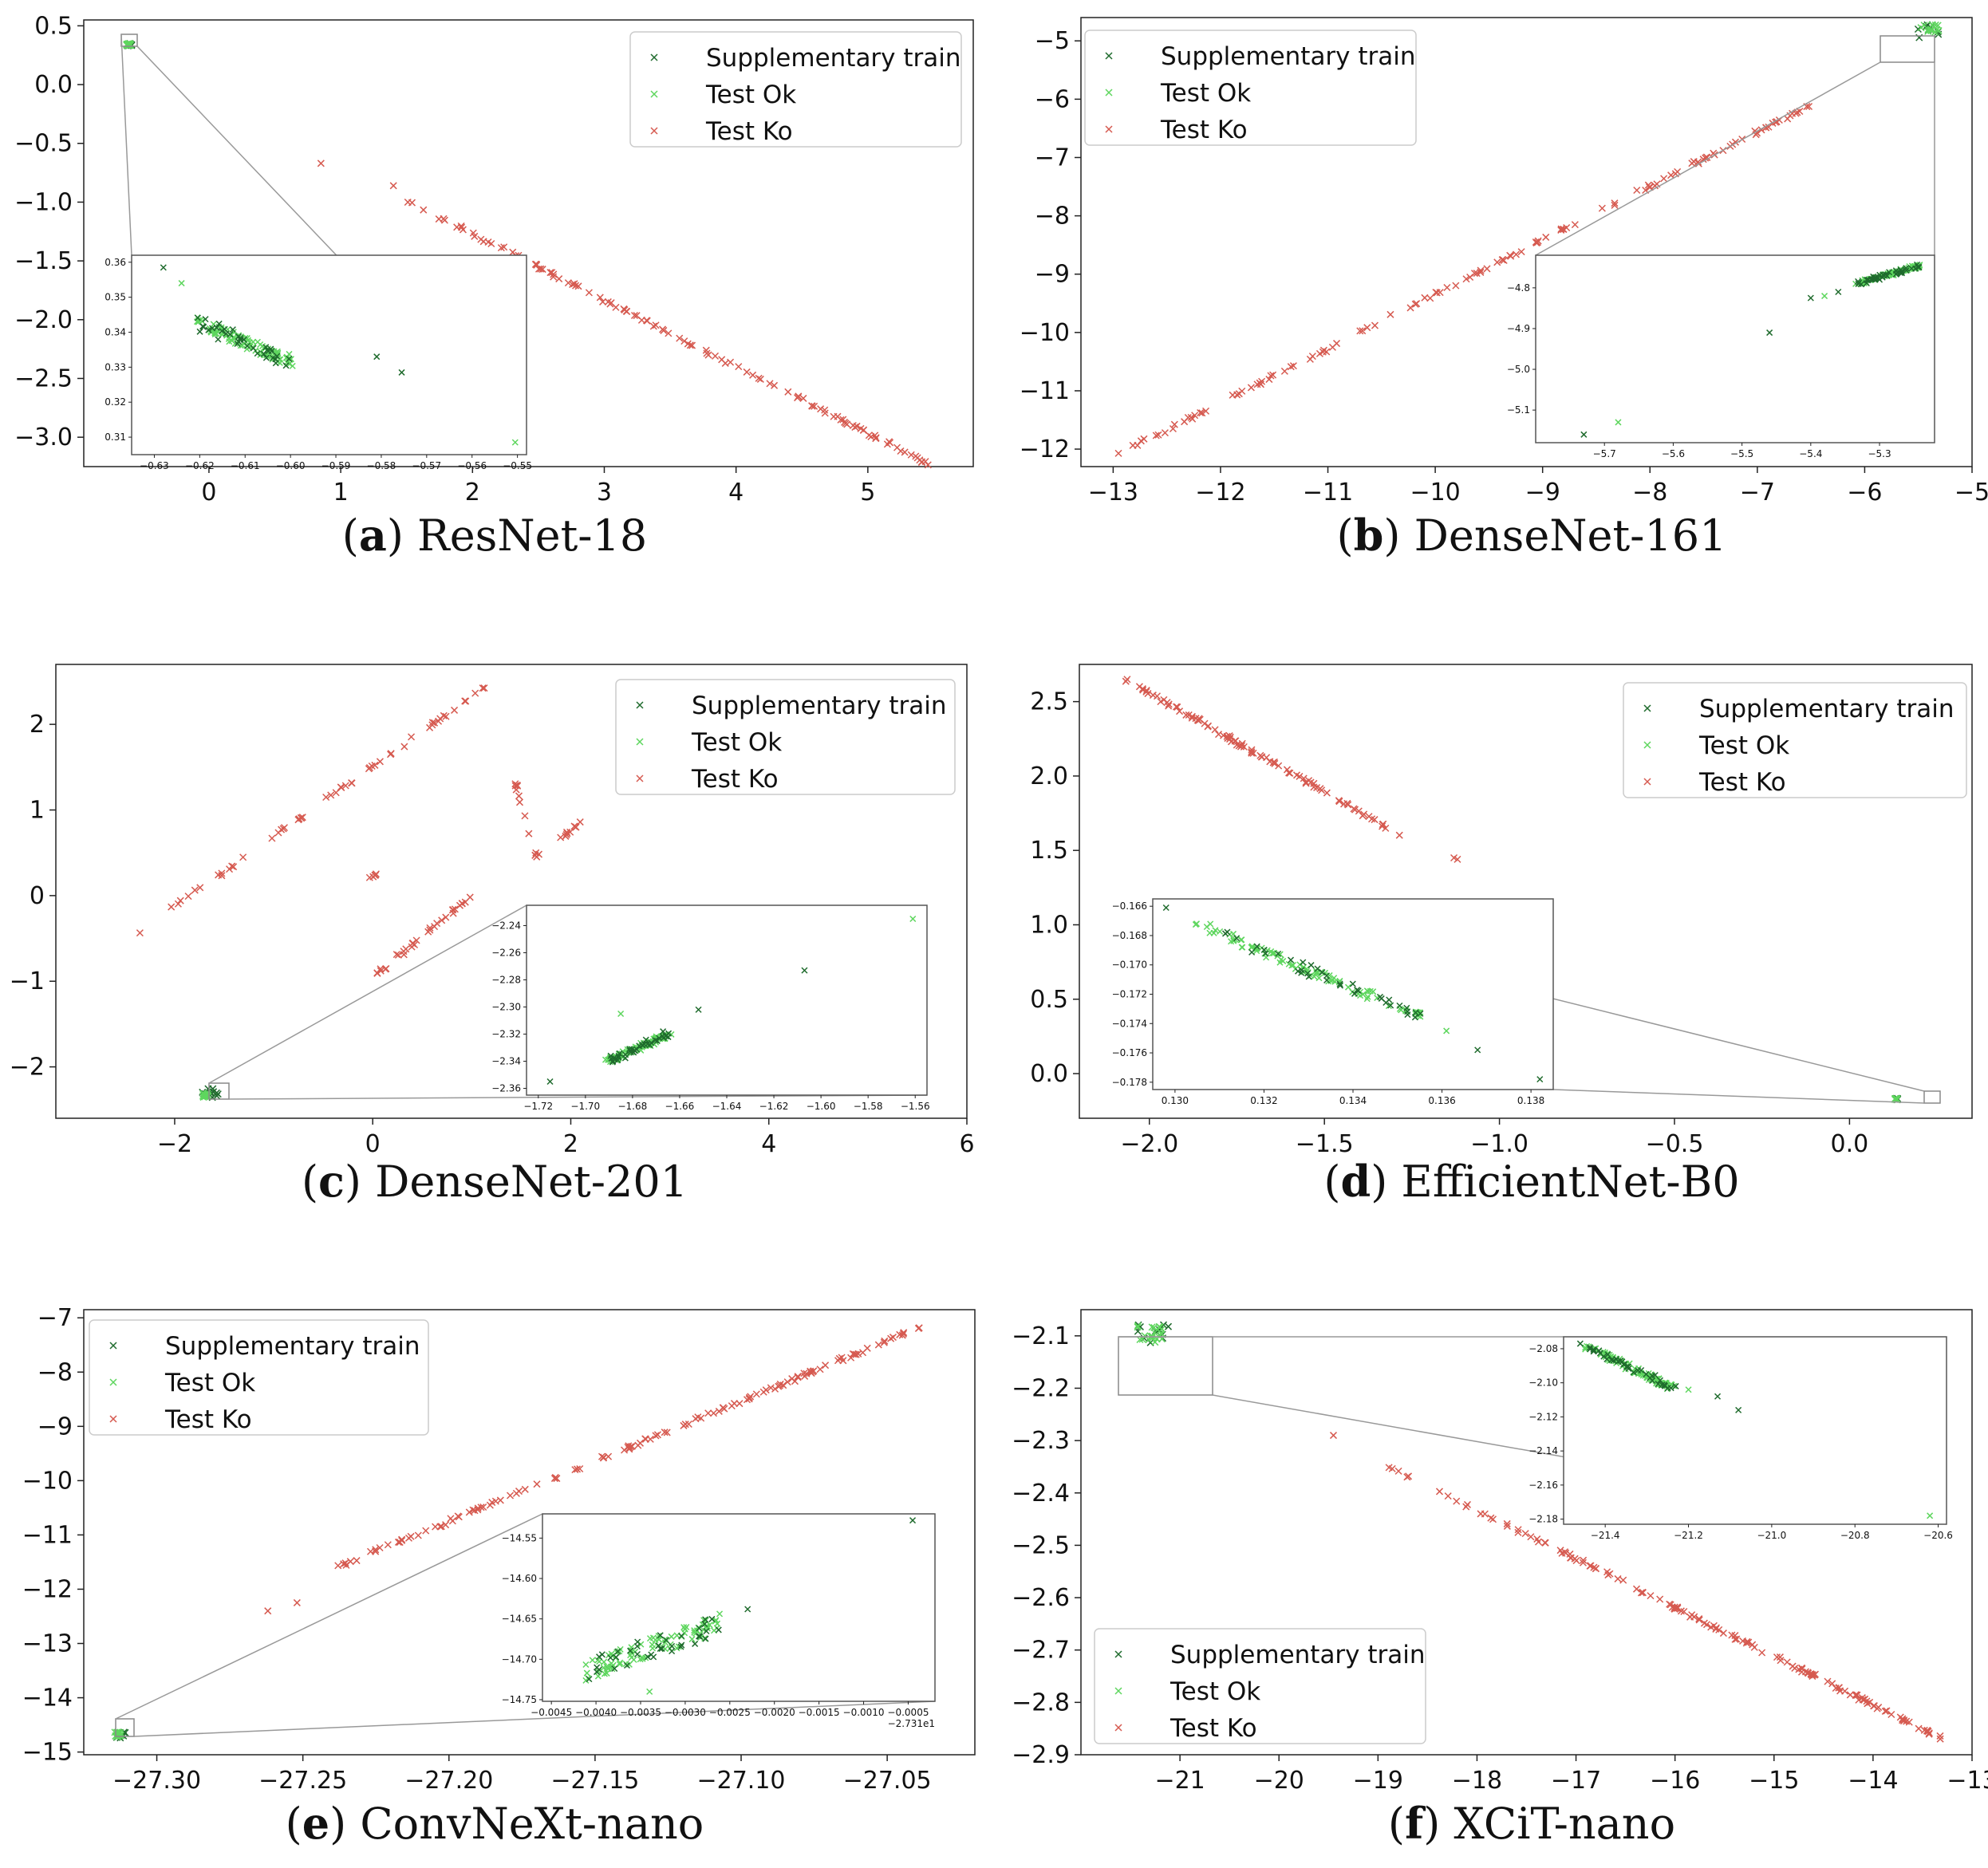  Describe the element at coordinates (506, 926) in the screenshot. I see `inset-y-tick-label: −2.24` at that location.